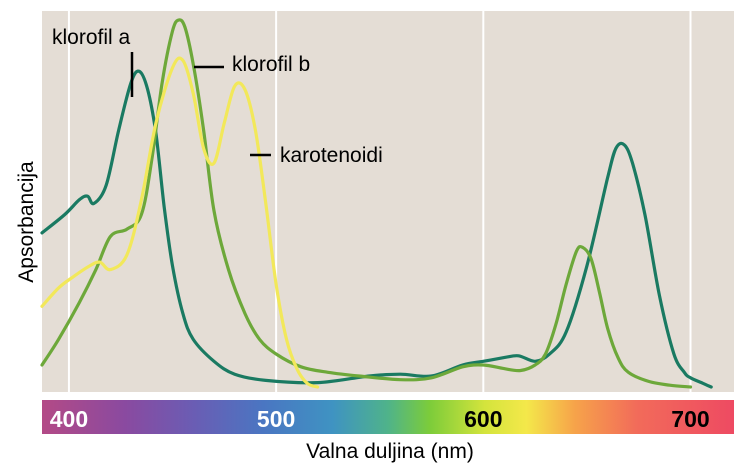 The image size is (746, 469). I want to click on spectrum-color-bar, so click(388, 417).